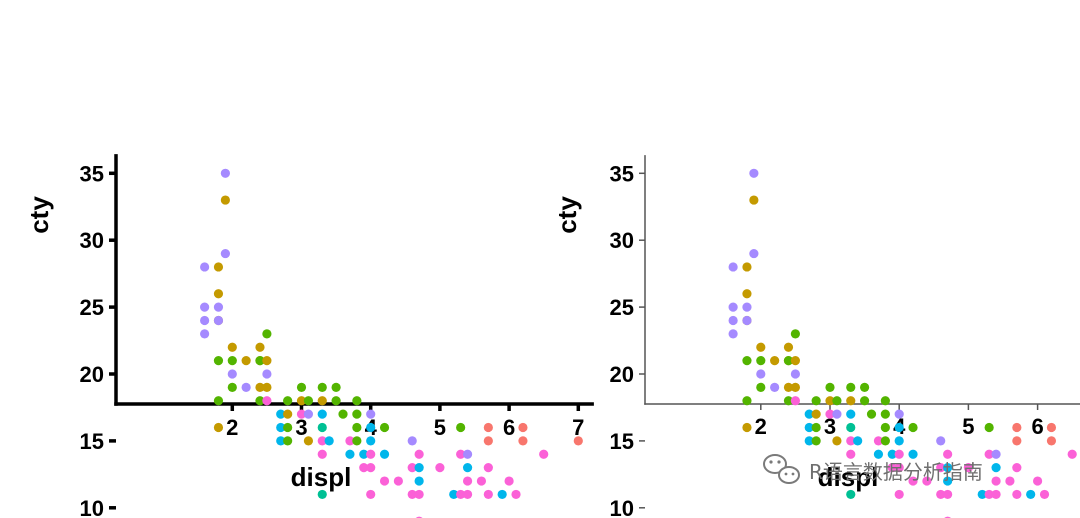  What do you see at coordinates (92, 307) in the screenshot?
I see `left-y-tick-label: 25` at bounding box center [92, 307].